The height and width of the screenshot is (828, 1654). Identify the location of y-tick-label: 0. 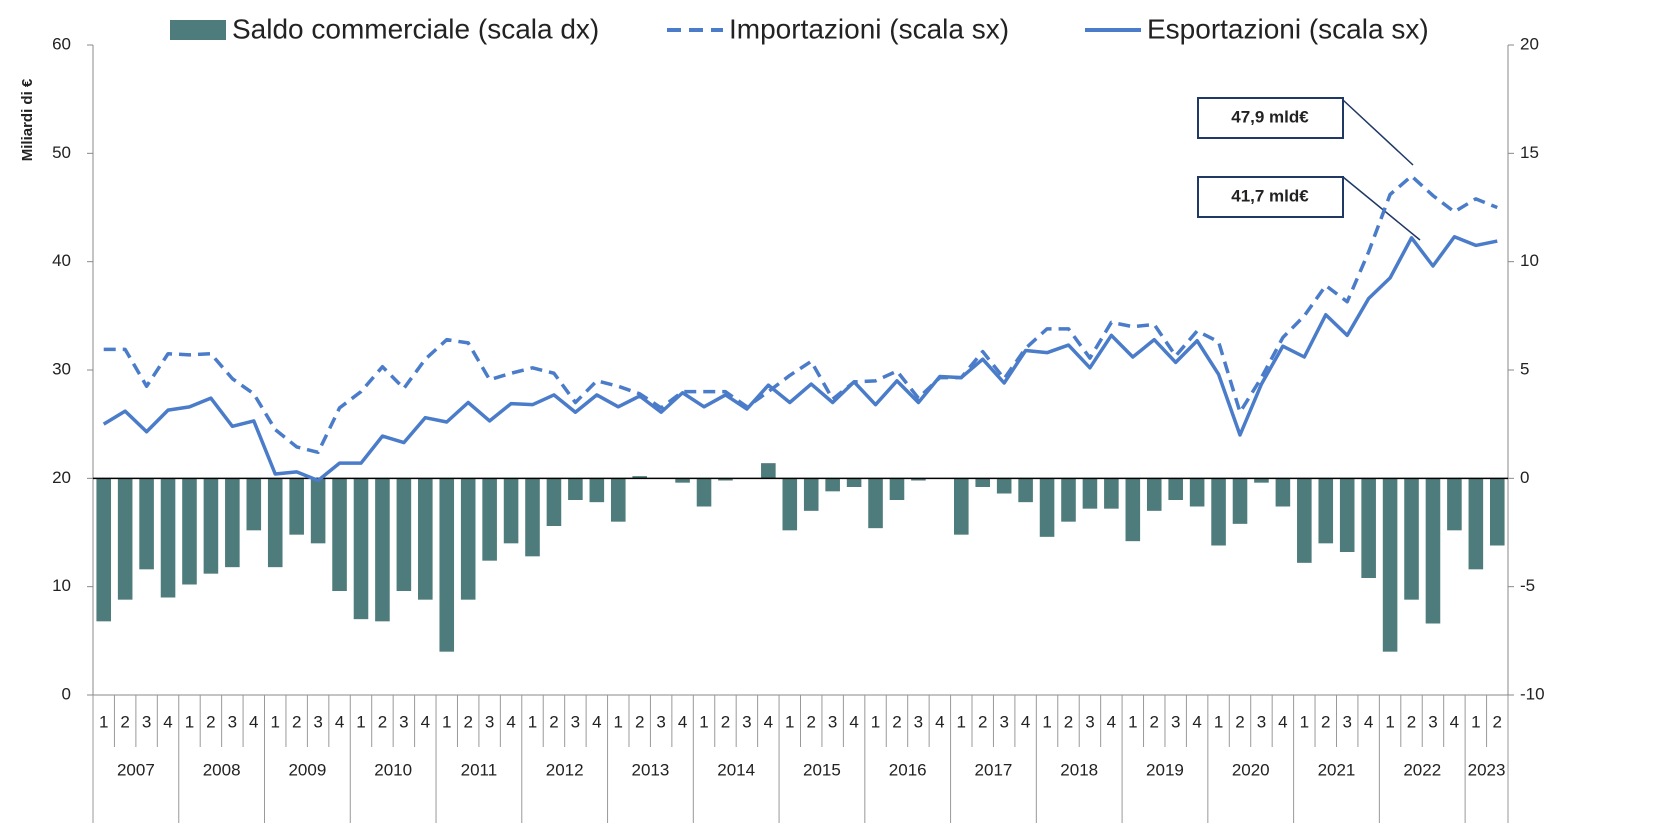
(66, 693).